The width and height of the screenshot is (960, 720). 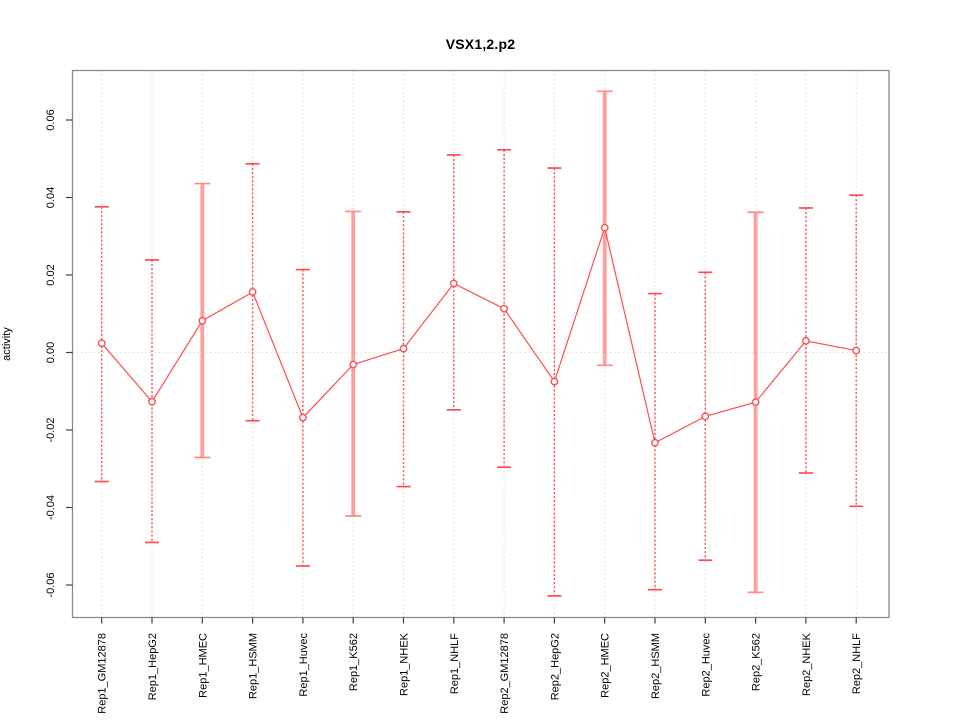 What do you see at coordinates (606, 665) in the screenshot?
I see `category-tick-label: Rep2_HMEC` at bounding box center [606, 665].